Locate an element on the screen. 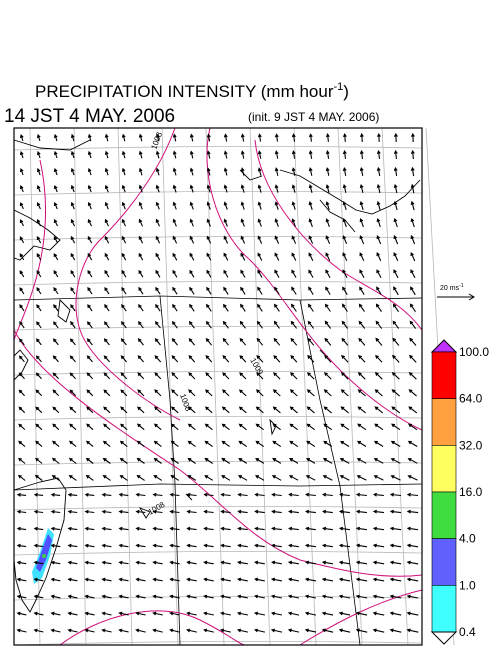  title: PRECIPITATION INTENSITY (mm hour-1) is located at coordinates (192, 91).